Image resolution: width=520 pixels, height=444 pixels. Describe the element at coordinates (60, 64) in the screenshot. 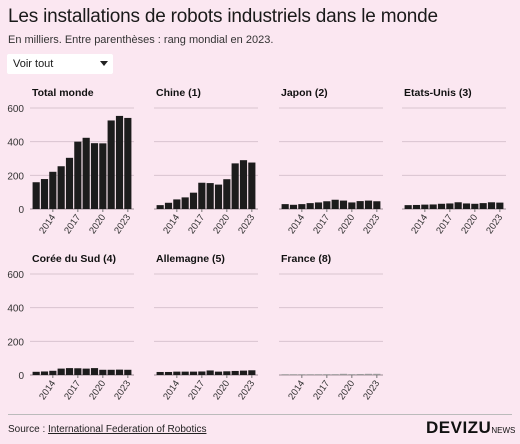

I see `country-filter-dropdown: Voir tout` at that location.